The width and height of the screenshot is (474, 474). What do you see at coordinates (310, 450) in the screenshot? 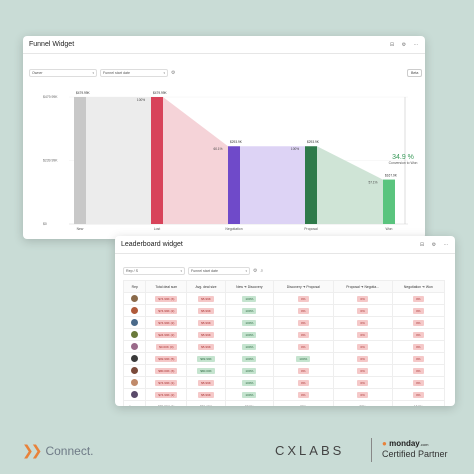
I see `cxlabs-logo: CXLABS` at bounding box center [310, 450].